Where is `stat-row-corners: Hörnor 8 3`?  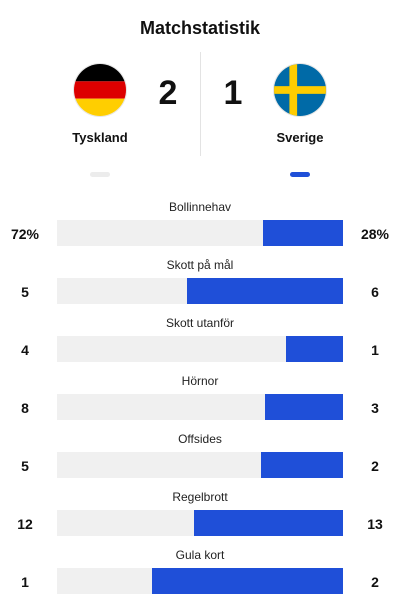 stat-row-corners: Hörnor 8 3 is located at coordinates (200, 401).